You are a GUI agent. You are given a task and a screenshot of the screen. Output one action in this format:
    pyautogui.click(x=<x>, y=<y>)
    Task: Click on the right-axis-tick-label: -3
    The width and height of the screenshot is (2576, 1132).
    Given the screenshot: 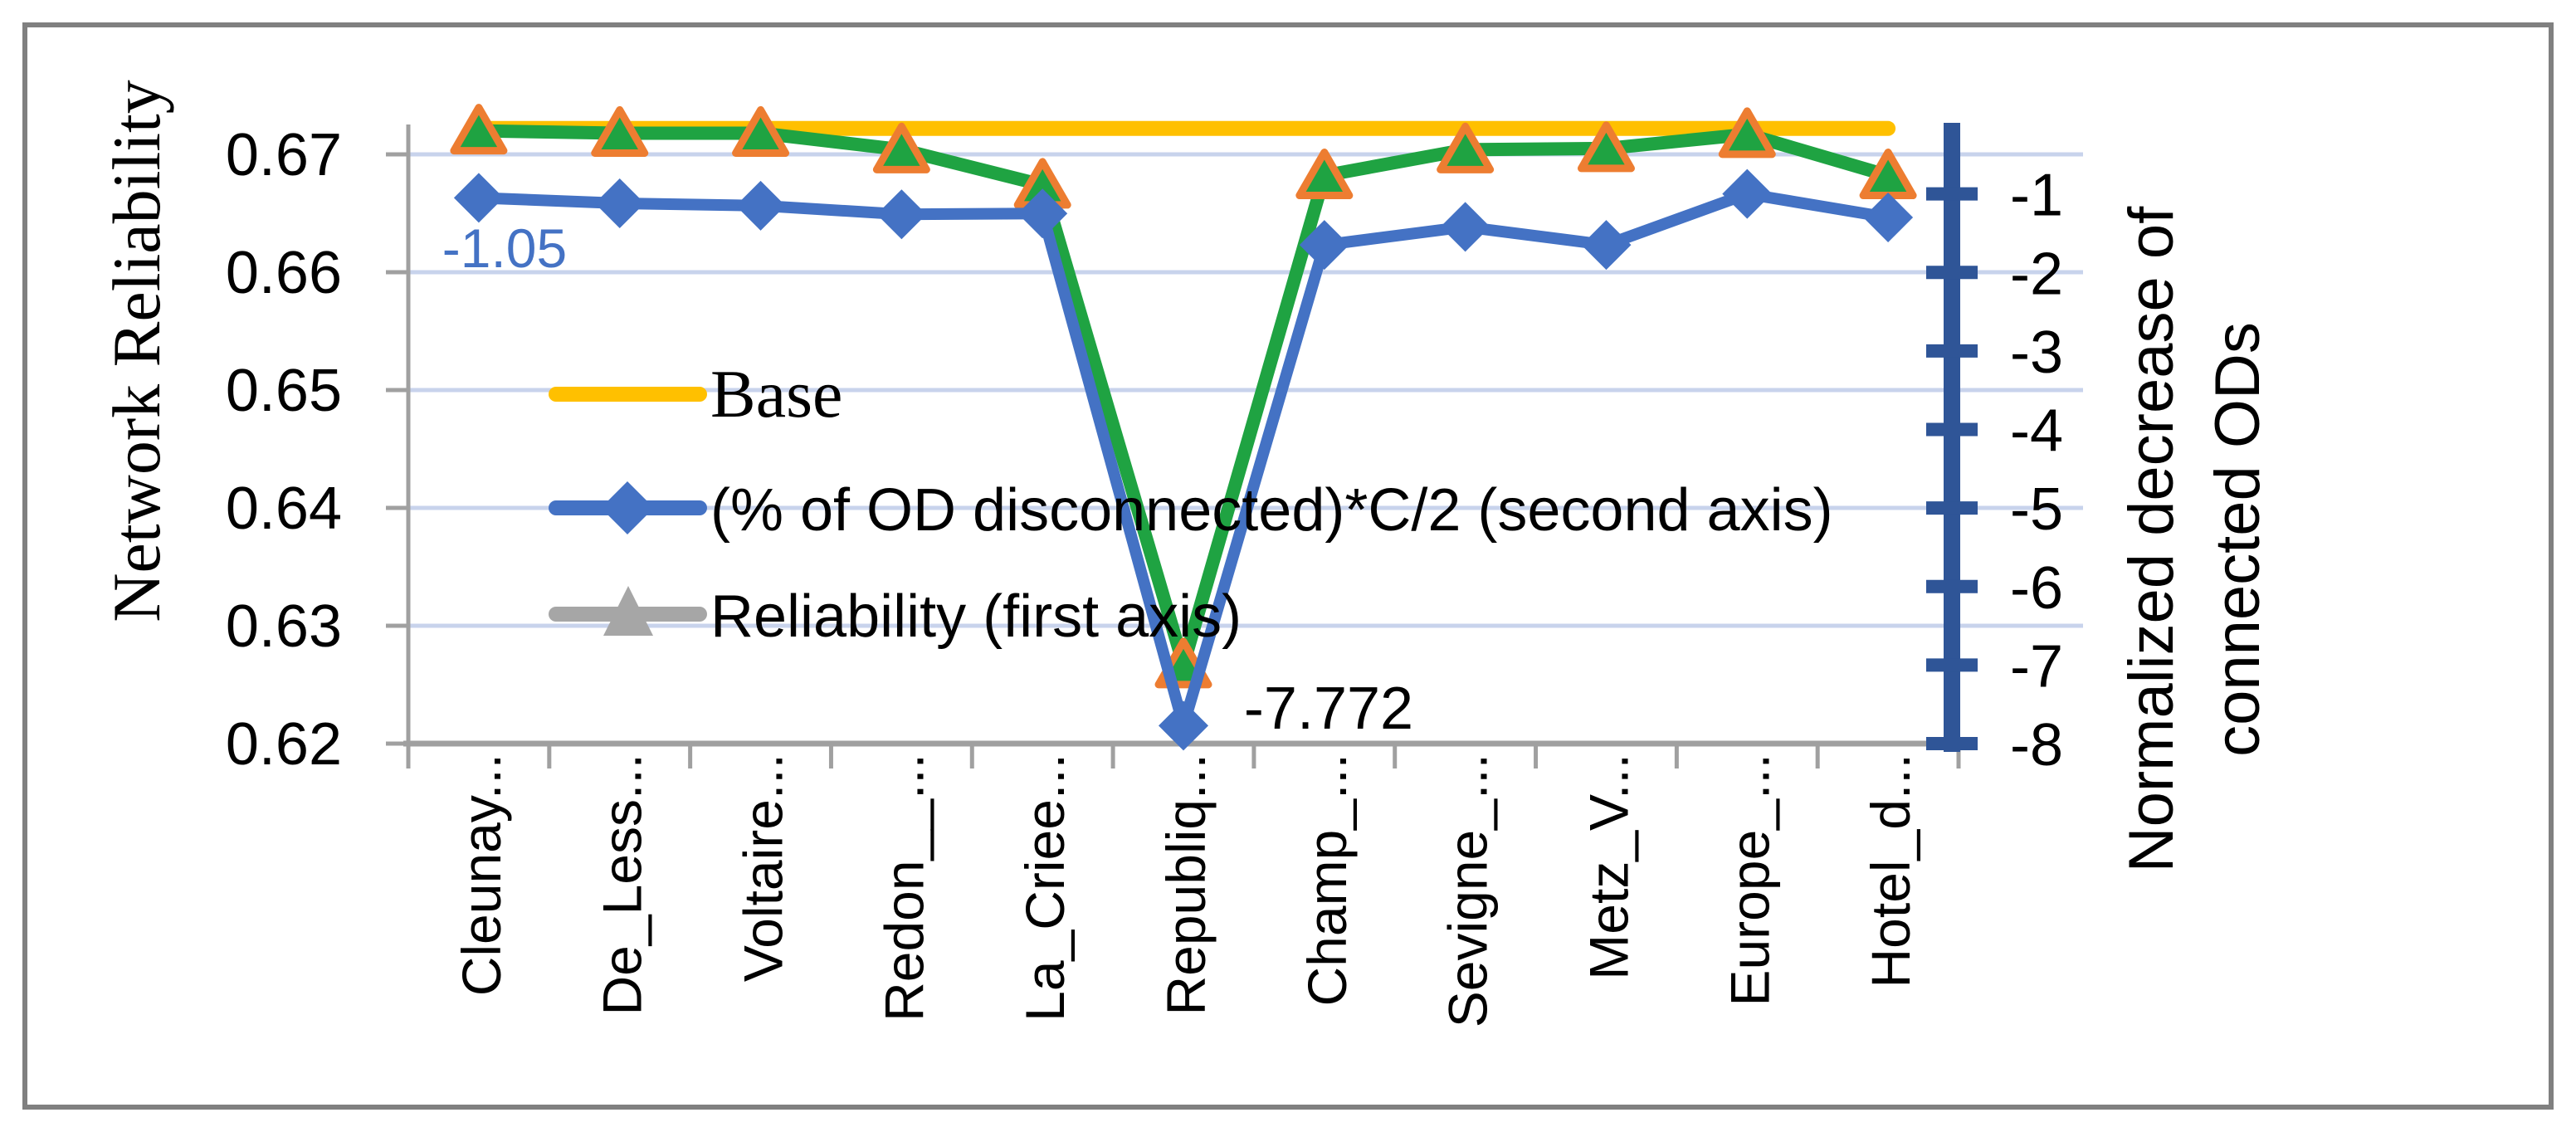 What is the action you would take?
    pyautogui.click(x=2037, y=353)
    